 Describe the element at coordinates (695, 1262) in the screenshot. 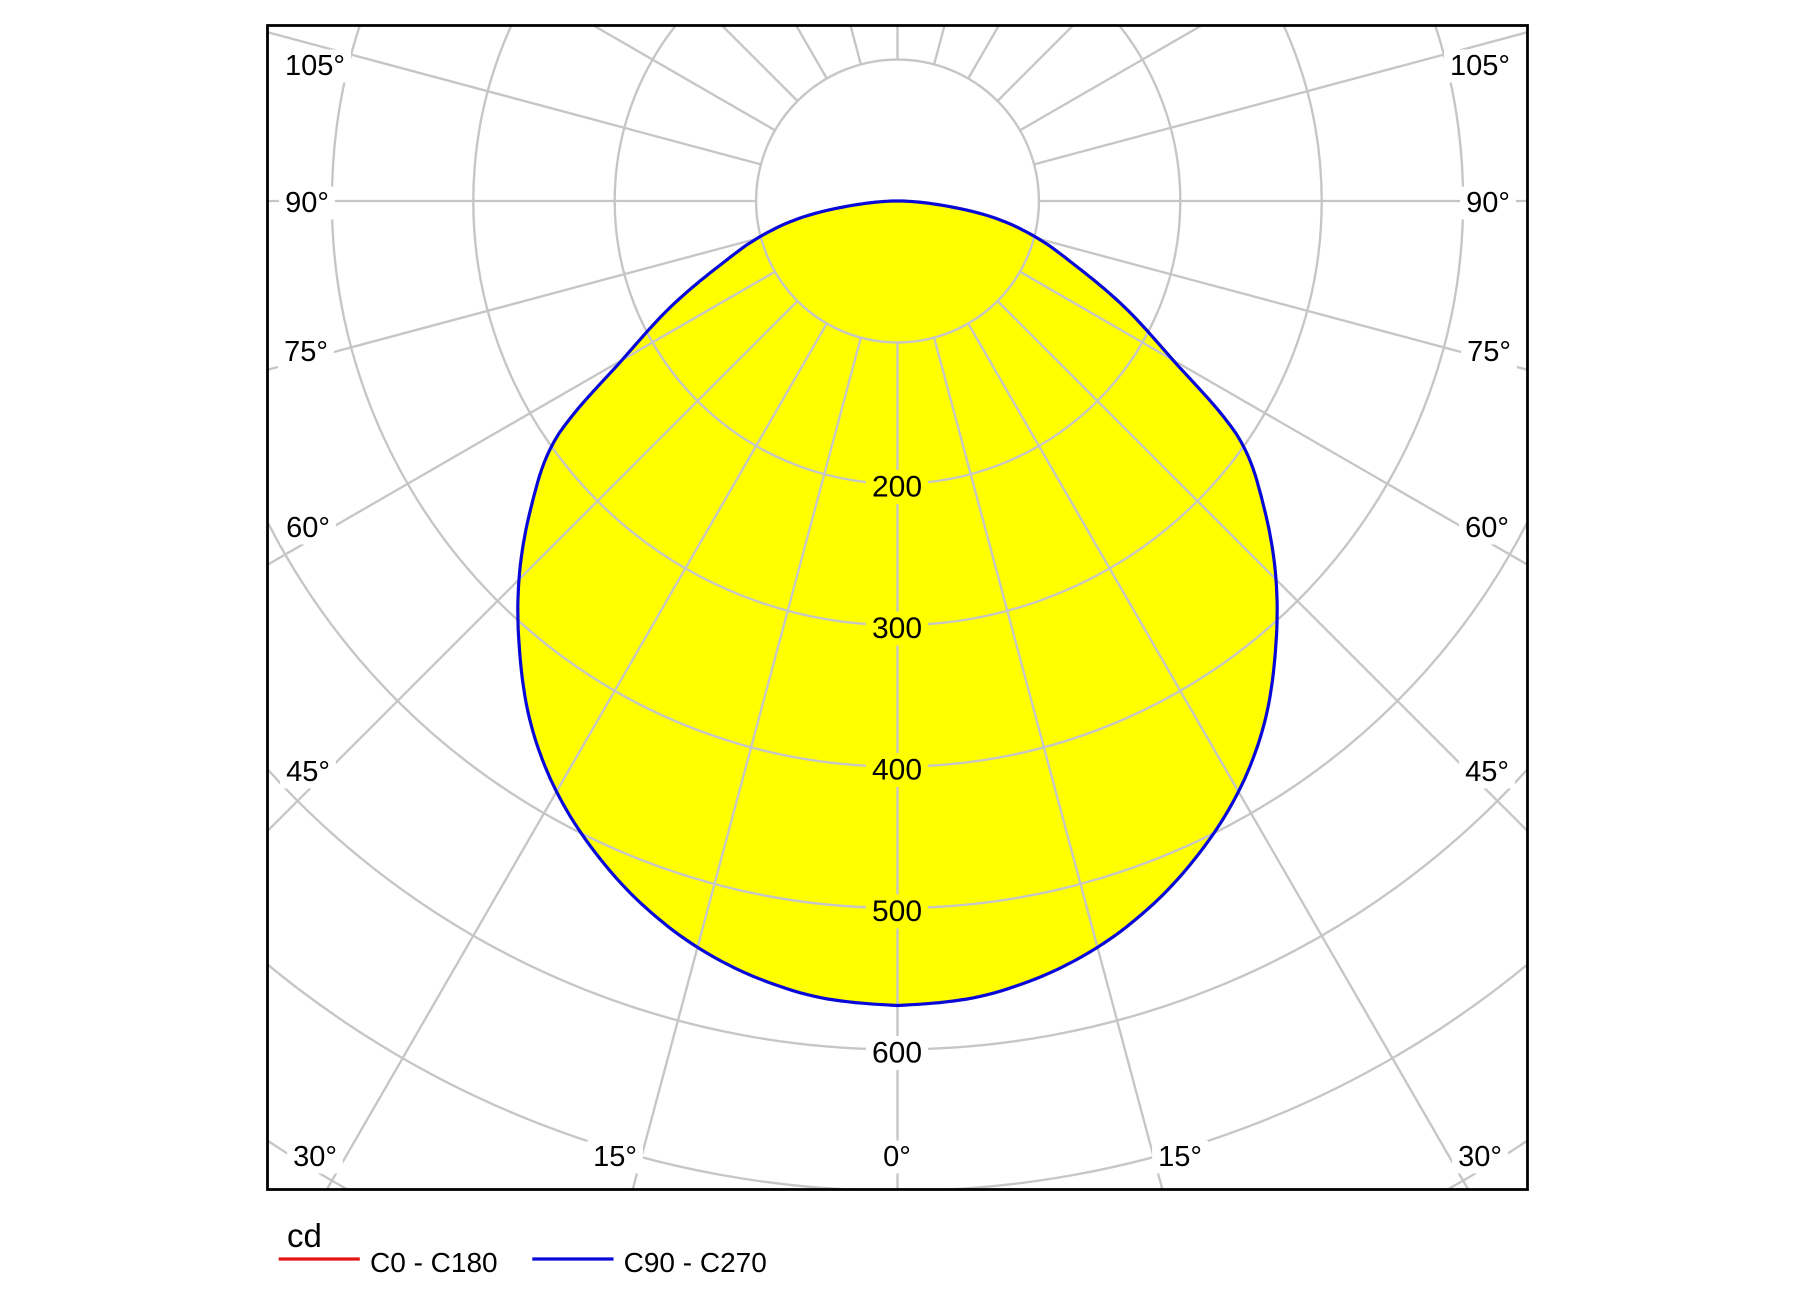

I see `svg-text: C90 - C270` at that location.